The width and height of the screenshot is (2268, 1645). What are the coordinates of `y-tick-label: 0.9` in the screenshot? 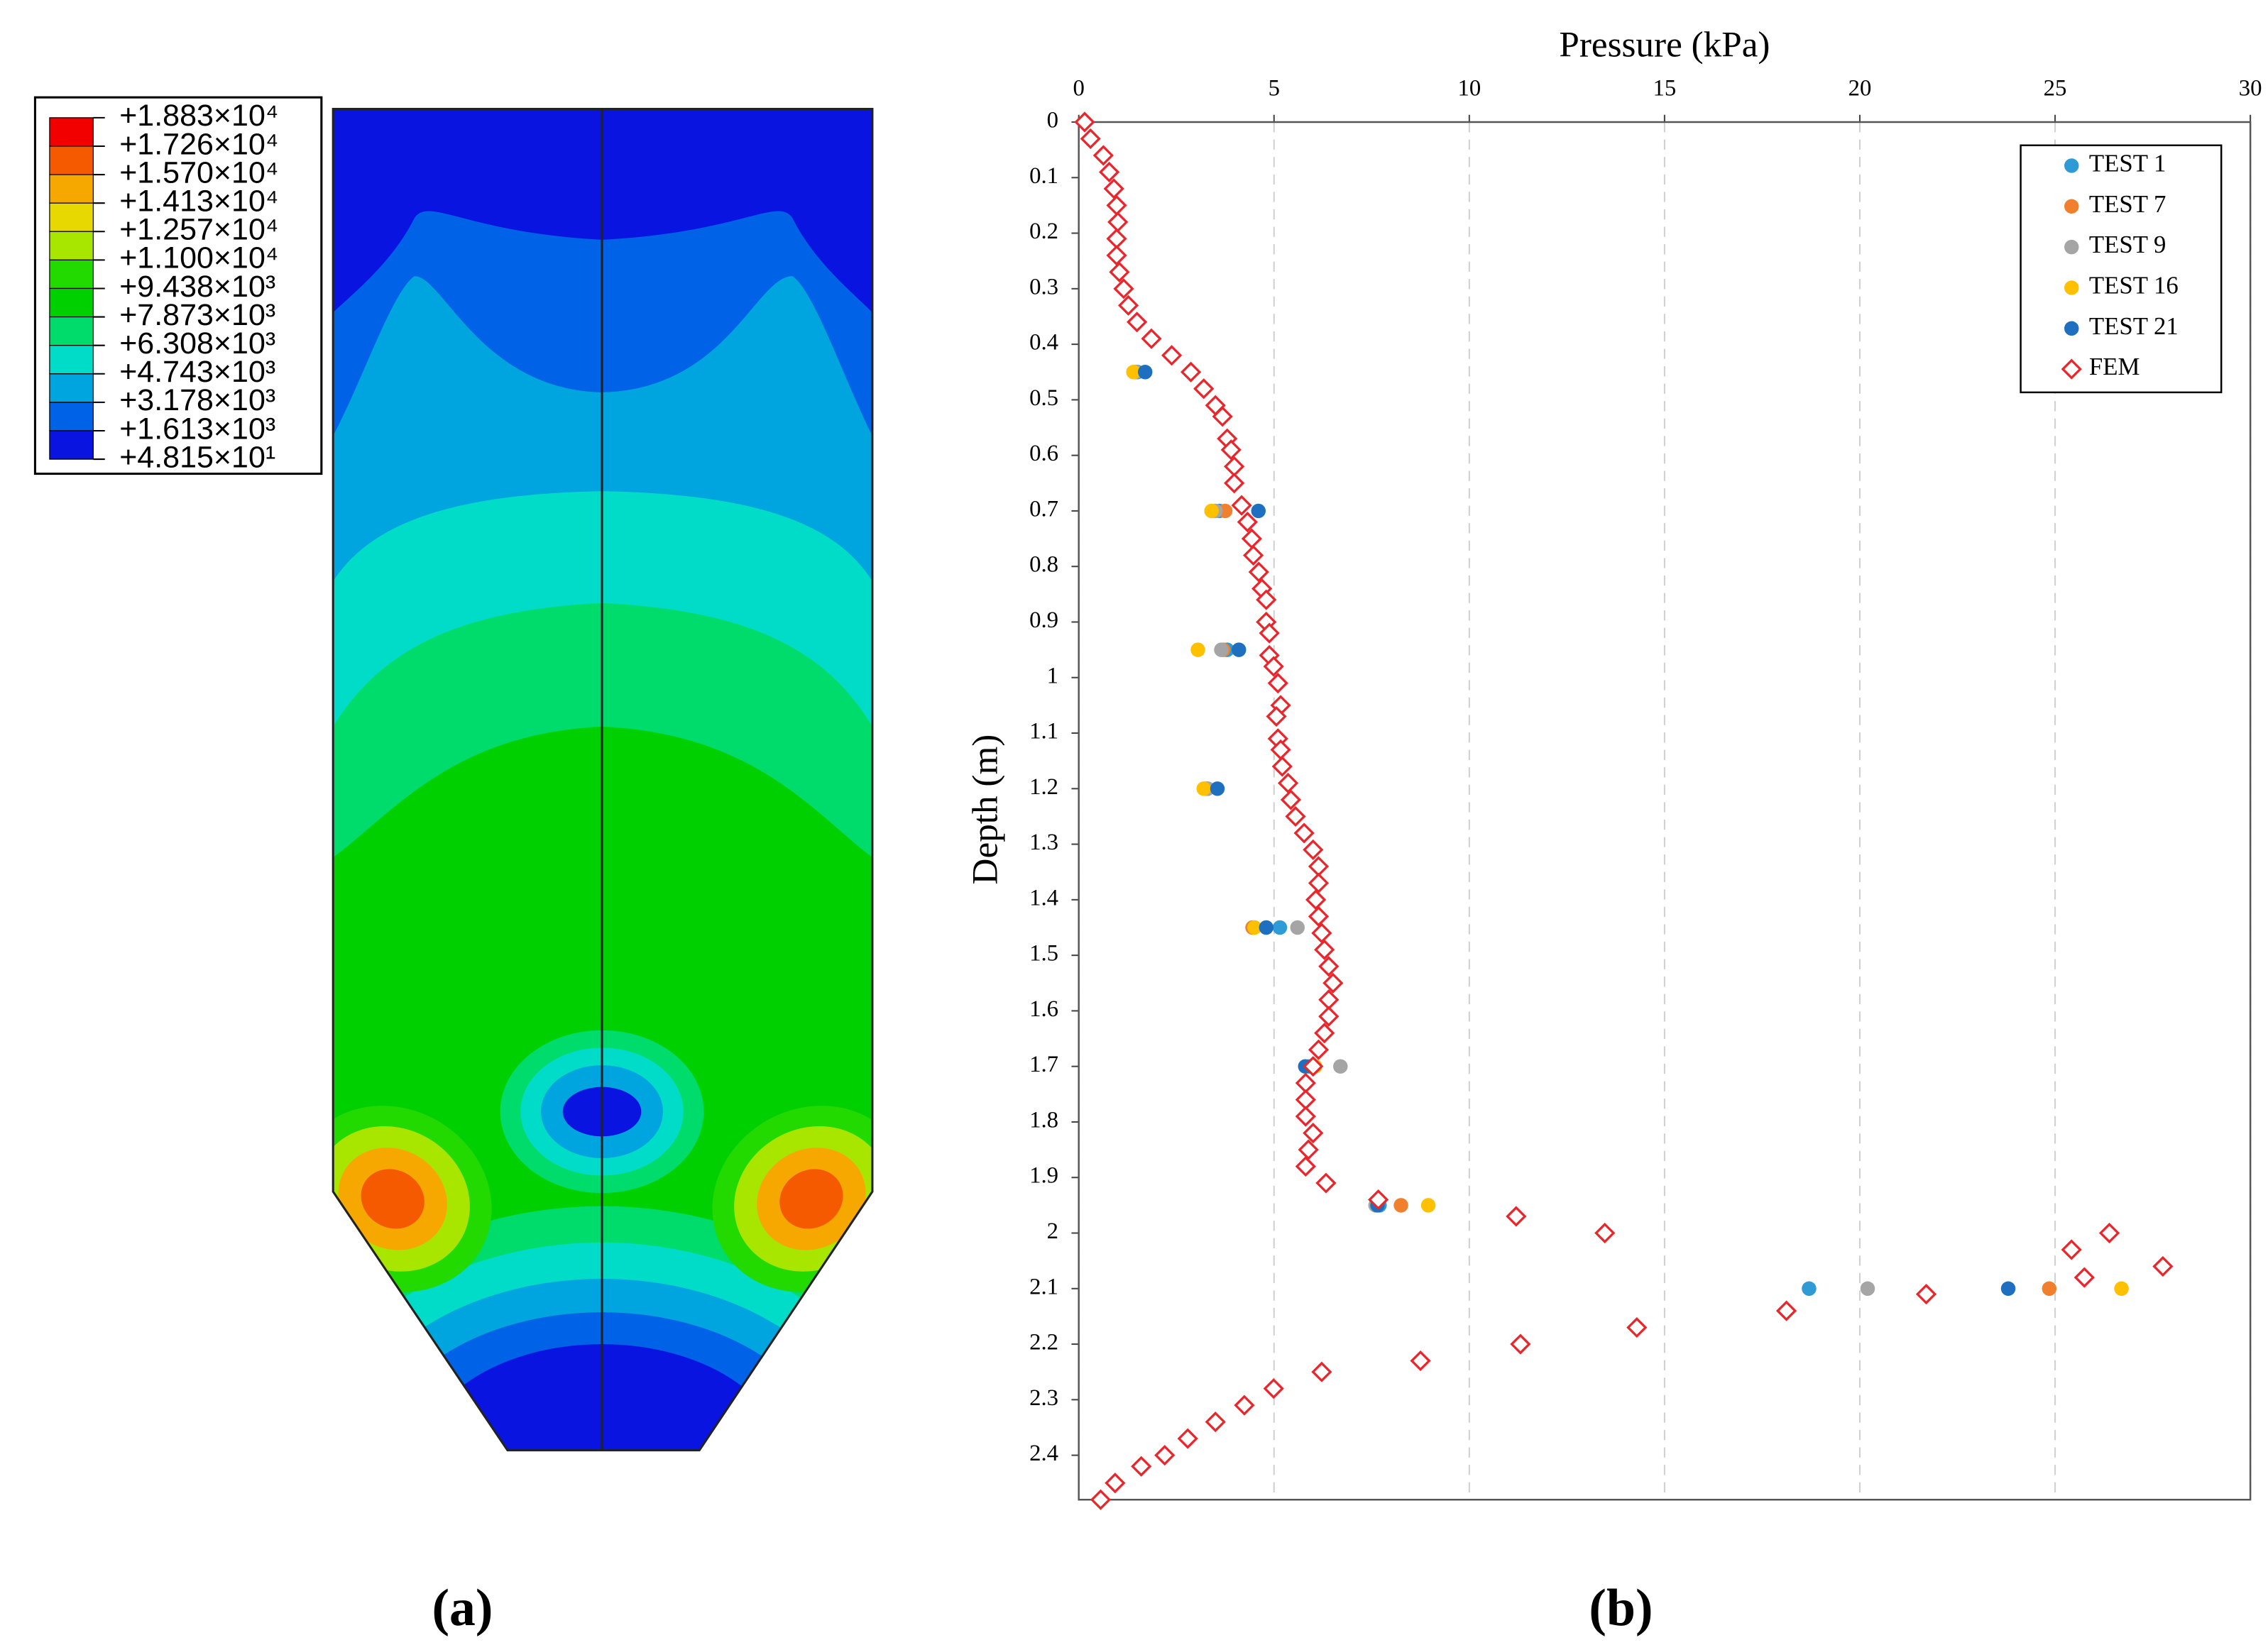 It's located at (1044, 620).